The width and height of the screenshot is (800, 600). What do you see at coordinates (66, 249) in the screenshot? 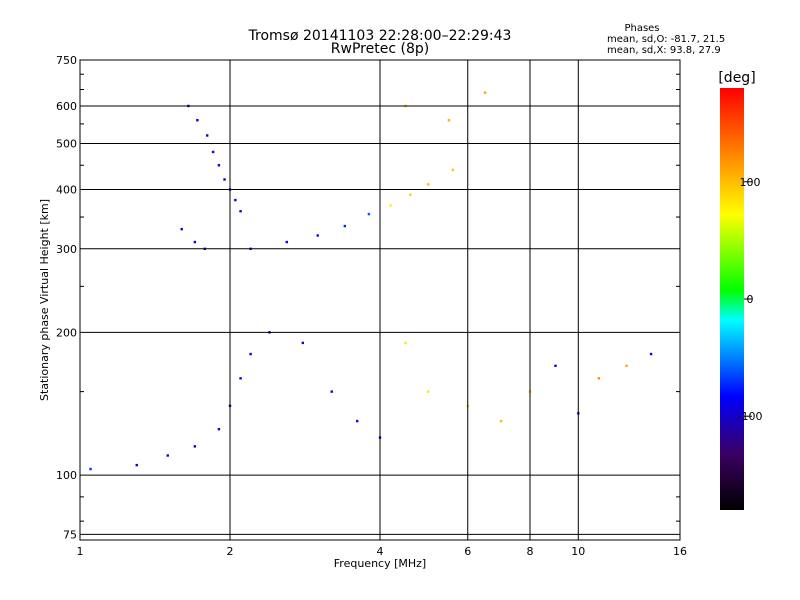
I see `y-tick-label: 300` at bounding box center [66, 249].